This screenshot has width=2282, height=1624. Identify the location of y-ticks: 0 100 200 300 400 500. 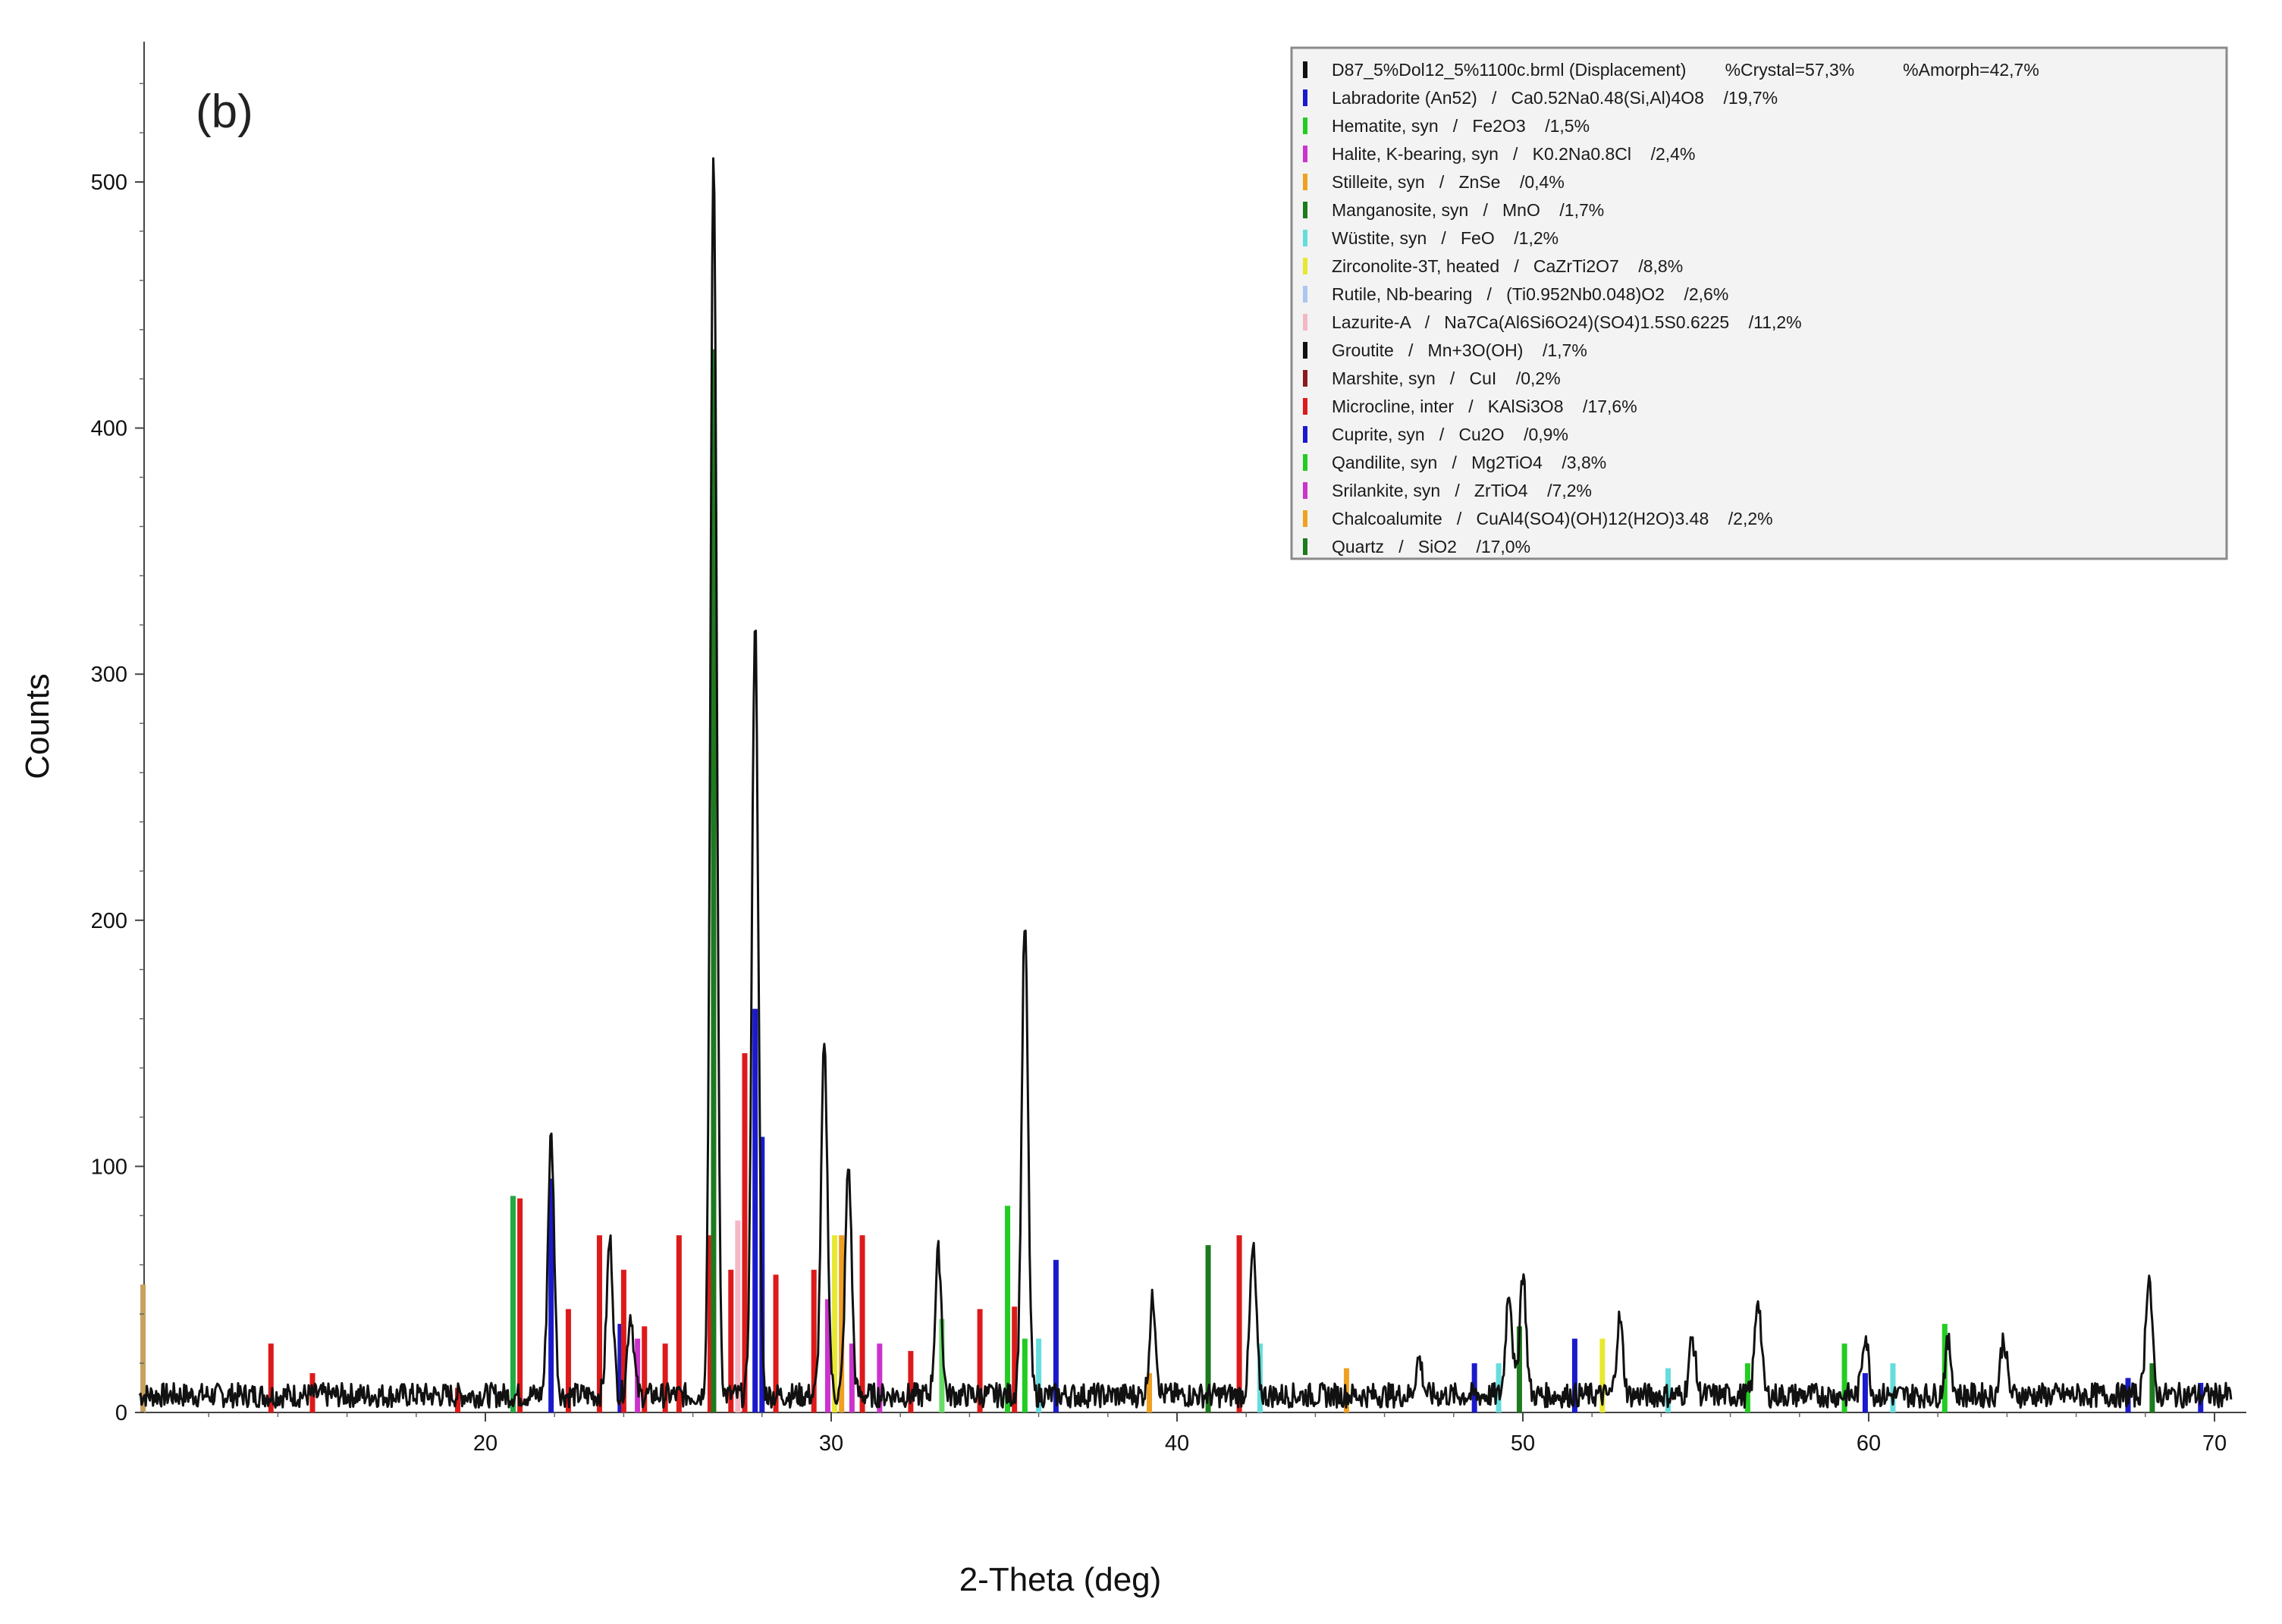
(117, 754).